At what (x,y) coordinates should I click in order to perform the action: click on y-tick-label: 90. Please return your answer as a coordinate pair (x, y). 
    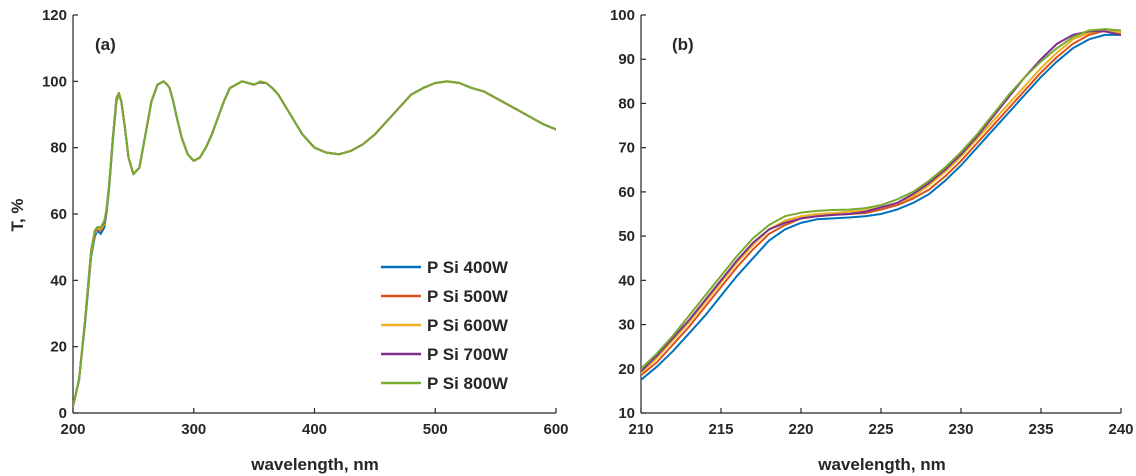
    Looking at the image, I should click on (626, 59).